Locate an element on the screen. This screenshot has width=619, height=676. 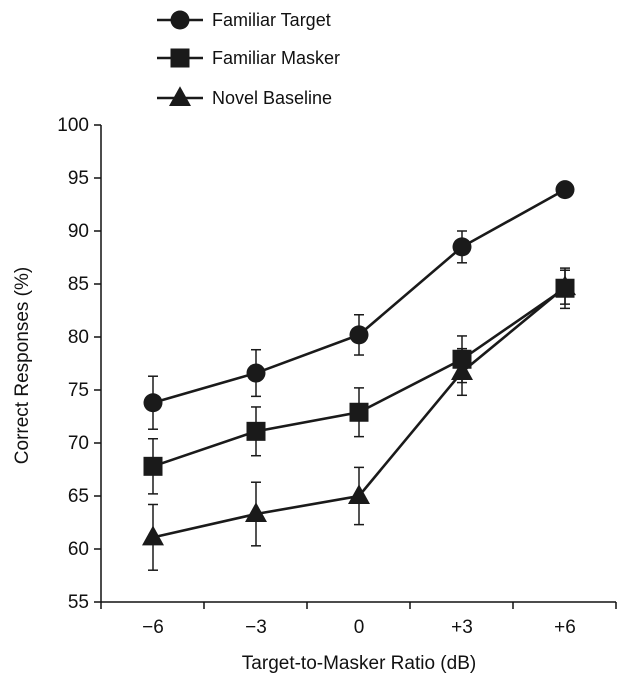
x-axis-title: Target-to-Masker Ratio (dB) is located at coordinates (359, 663).